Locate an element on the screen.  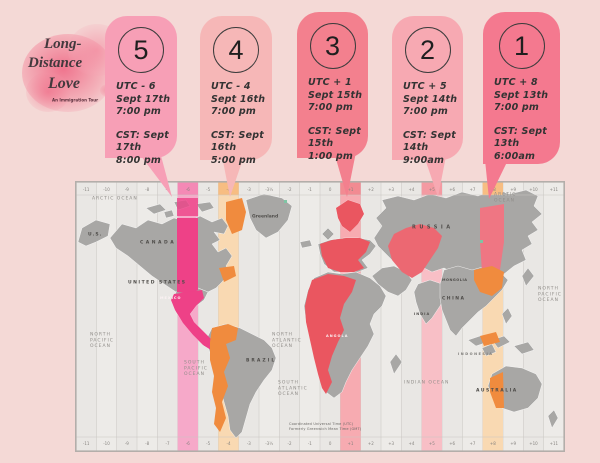
highlighted-zone-land-utc+8-orange is located at coordinates (489, 337).